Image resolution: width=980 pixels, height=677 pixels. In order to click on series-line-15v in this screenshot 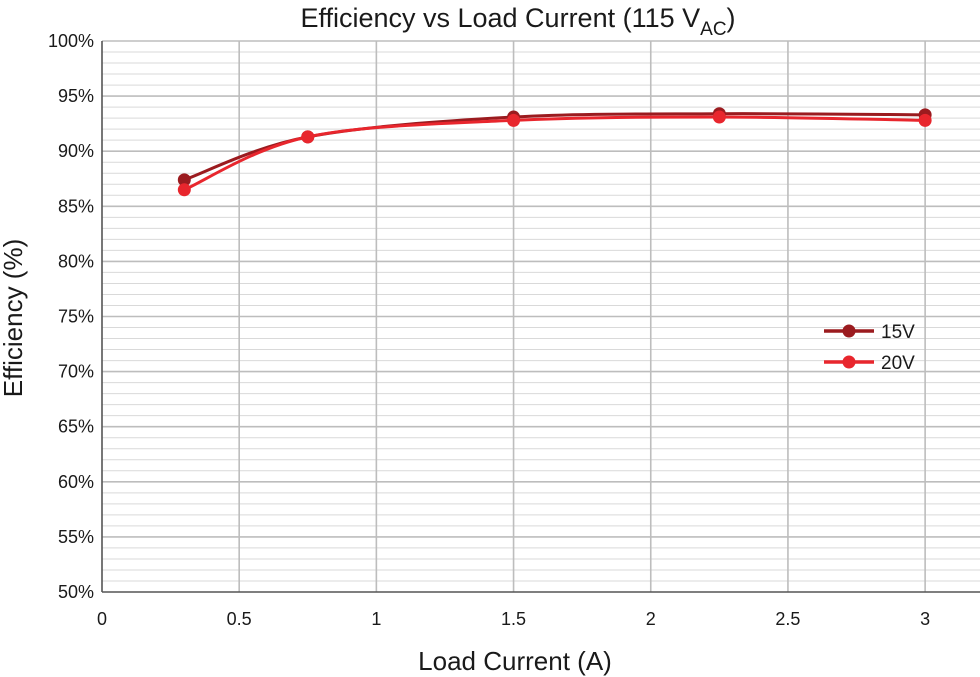, I will do `click(554, 147)`.